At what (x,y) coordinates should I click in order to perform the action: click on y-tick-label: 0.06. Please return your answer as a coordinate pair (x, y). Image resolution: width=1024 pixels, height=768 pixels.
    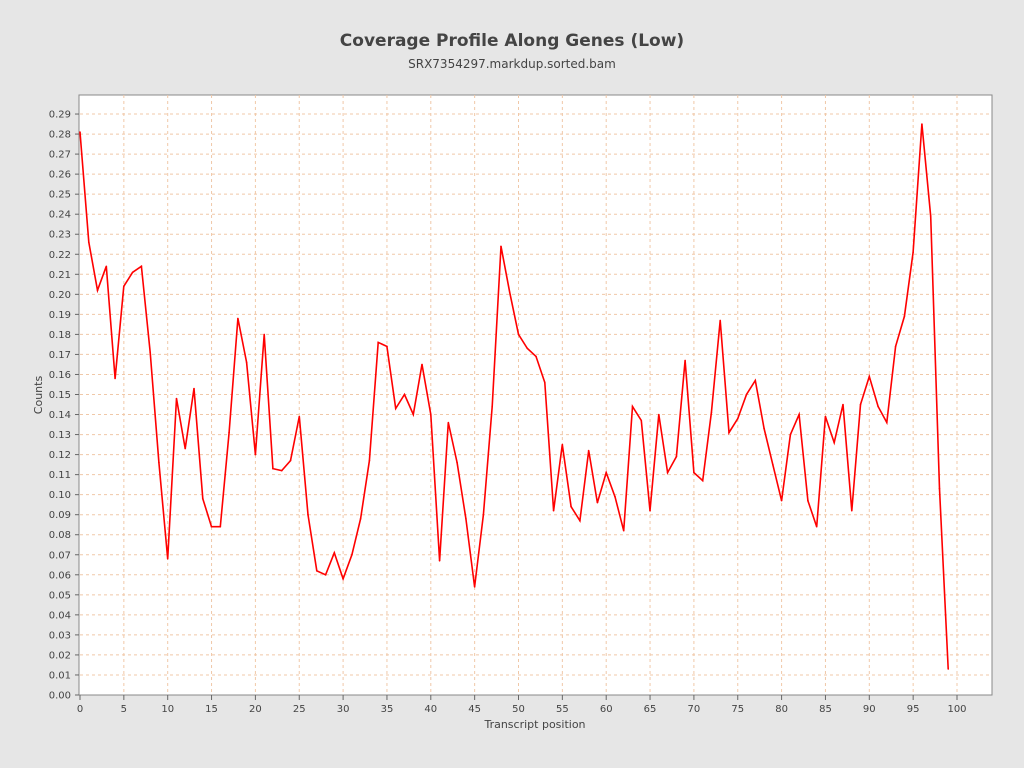
    Looking at the image, I should click on (60, 575).